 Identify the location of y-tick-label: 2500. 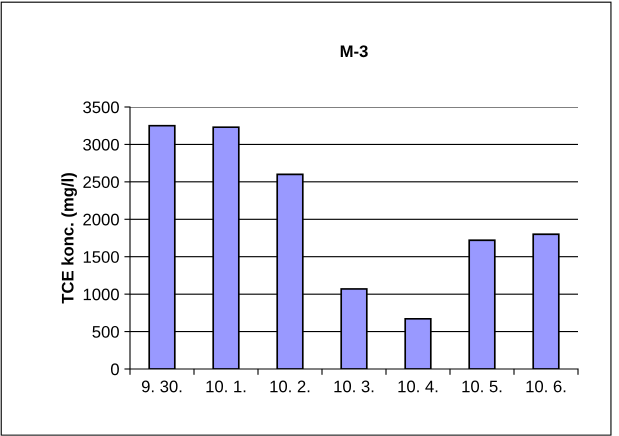
(101, 182).